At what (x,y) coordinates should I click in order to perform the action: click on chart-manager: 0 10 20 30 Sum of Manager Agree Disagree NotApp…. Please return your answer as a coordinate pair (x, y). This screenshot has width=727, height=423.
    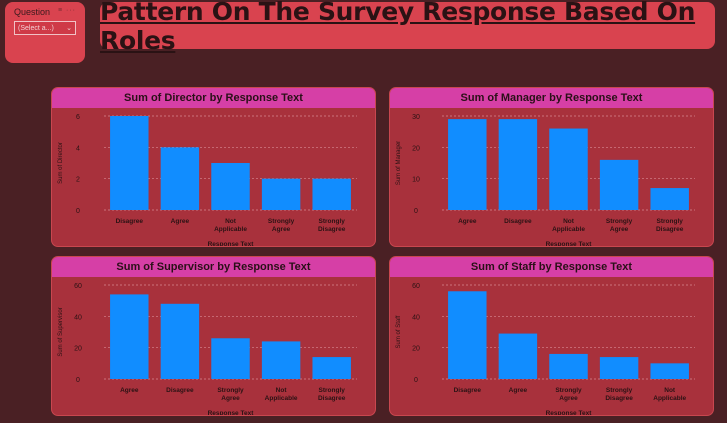
    Looking at the image, I should click on (545, 180).